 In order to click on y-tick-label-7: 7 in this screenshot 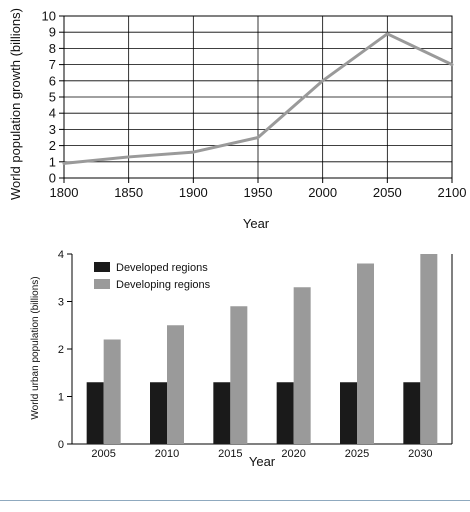, I will do `click(52, 64)`.